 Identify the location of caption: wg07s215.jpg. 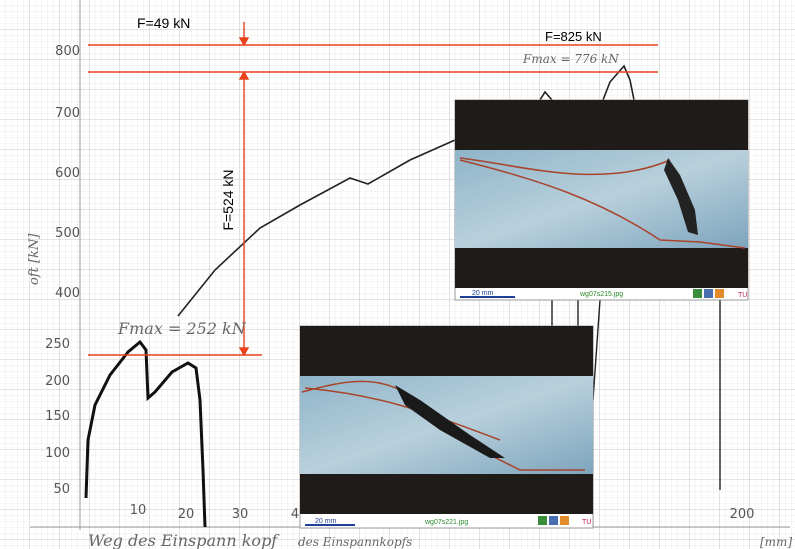
(601, 294).